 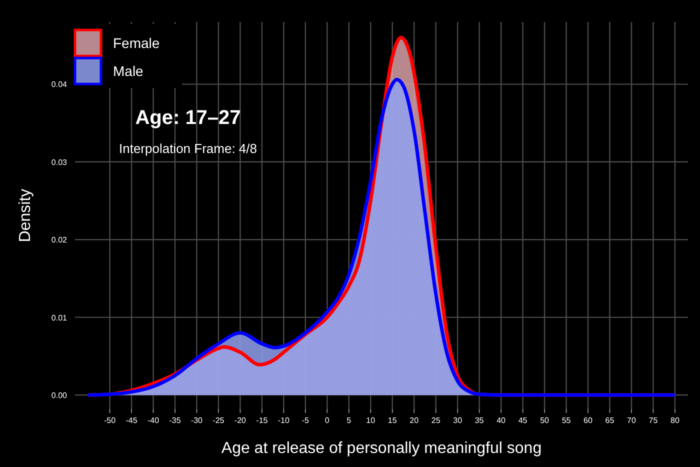 What do you see at coordinates (284, 420) in the screenshot?
I see `x-tick-label: -10` at bounding box center [284, 420].